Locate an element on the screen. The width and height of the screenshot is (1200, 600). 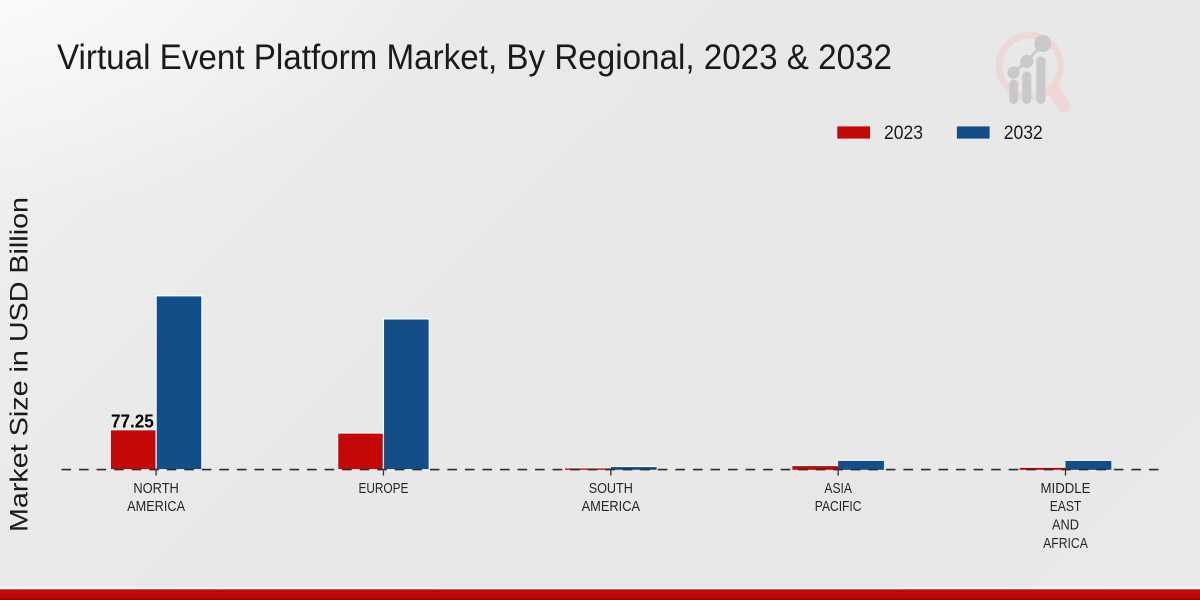
svg-text: EAST is located at coordinates (1066, 506).